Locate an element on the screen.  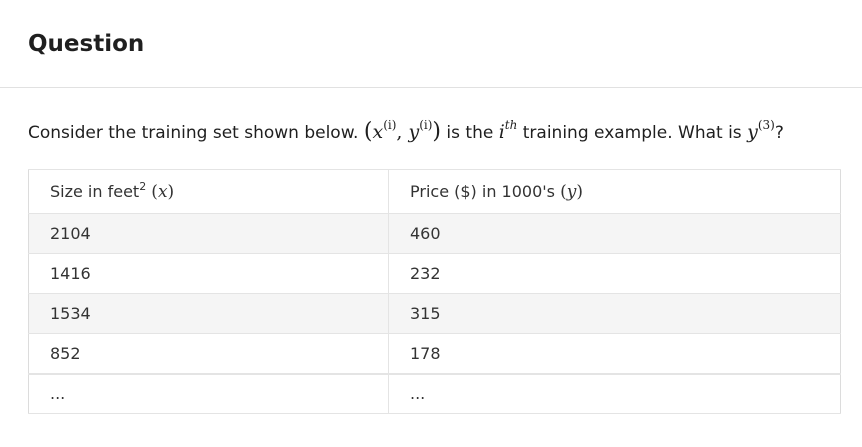
cell-price: 178 is located at coordinates (614, 353).